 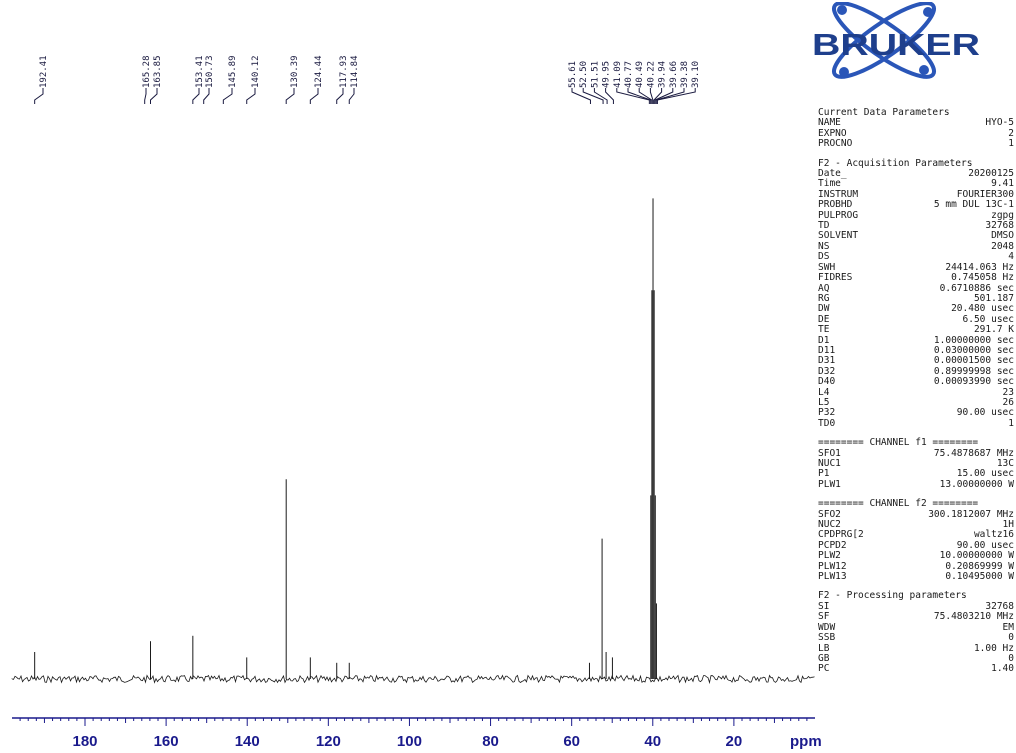 I want to click on param-row: DS 4, so click(x=916, y=257).